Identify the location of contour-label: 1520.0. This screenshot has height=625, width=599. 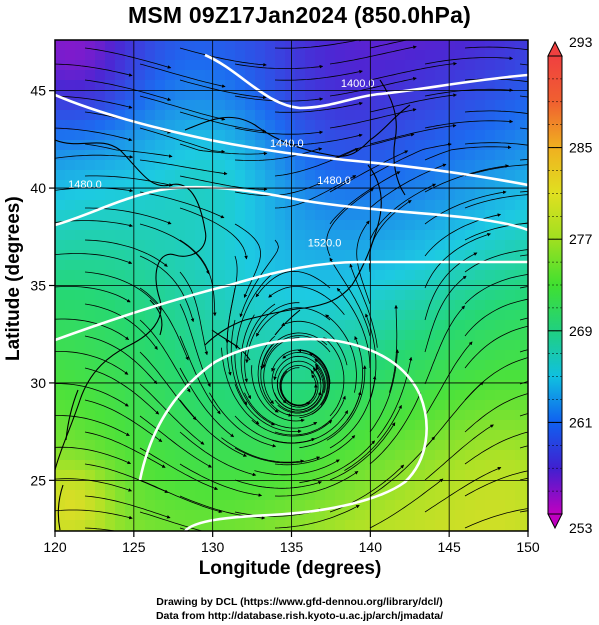
(325, 244).